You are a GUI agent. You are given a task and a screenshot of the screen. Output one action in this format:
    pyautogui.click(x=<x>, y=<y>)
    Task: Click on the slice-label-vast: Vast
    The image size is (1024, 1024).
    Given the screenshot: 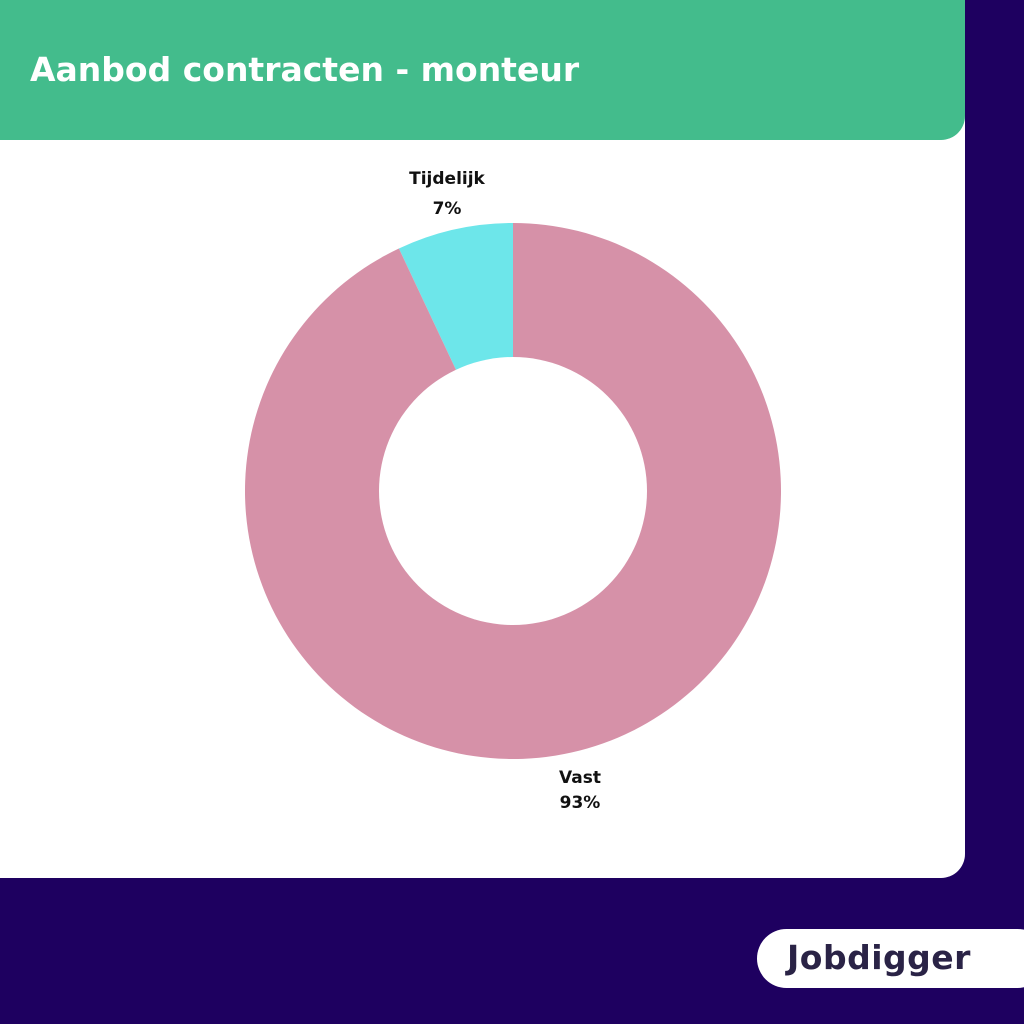 What is the action you would take?
    pyautogui.click(x=580, y=778)
    